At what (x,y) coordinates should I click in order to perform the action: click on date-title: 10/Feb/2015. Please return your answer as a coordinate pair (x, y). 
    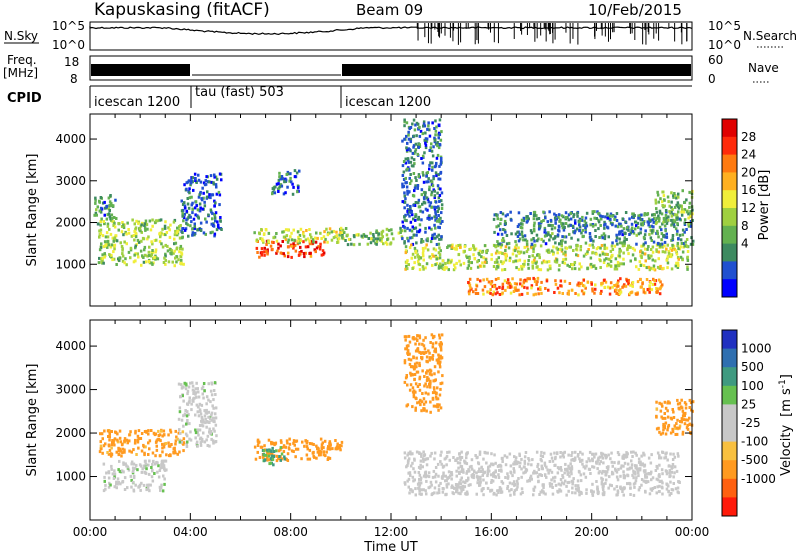
    Looking at the image, I should click on (635, 10).